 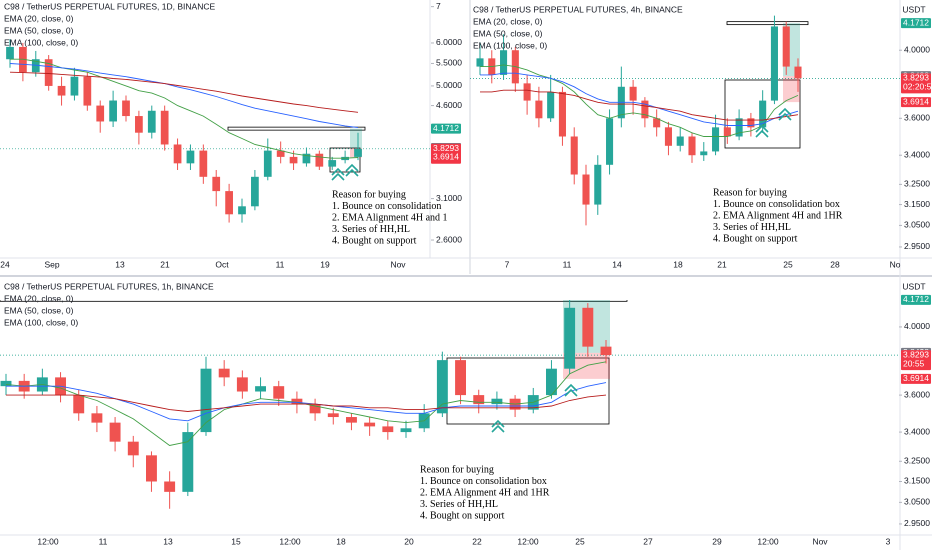 I want to click on profit-zone, so click(x=356, y=138).